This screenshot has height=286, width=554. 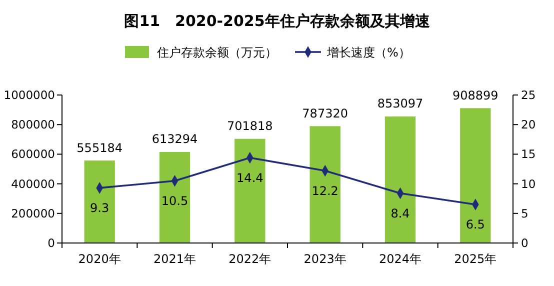 I want to click on y-tick-label: 200000, so click(x=33, y=213).